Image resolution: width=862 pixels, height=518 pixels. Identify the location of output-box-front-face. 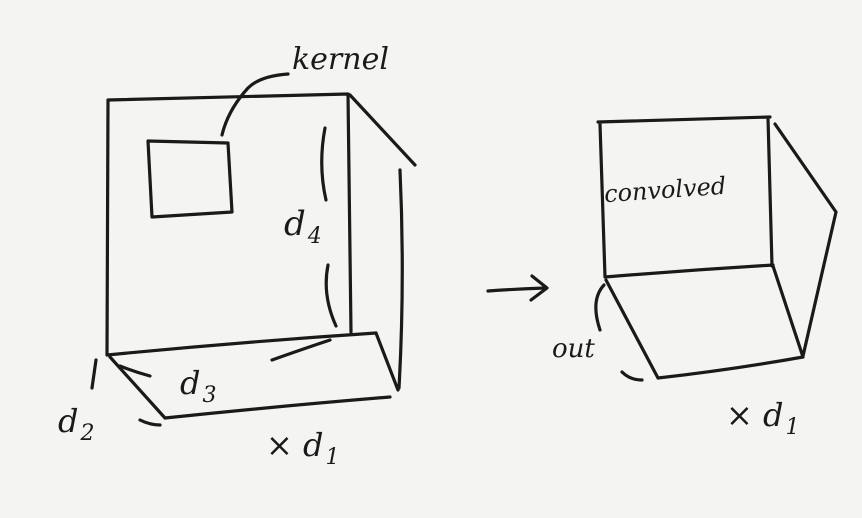
(685, 197).